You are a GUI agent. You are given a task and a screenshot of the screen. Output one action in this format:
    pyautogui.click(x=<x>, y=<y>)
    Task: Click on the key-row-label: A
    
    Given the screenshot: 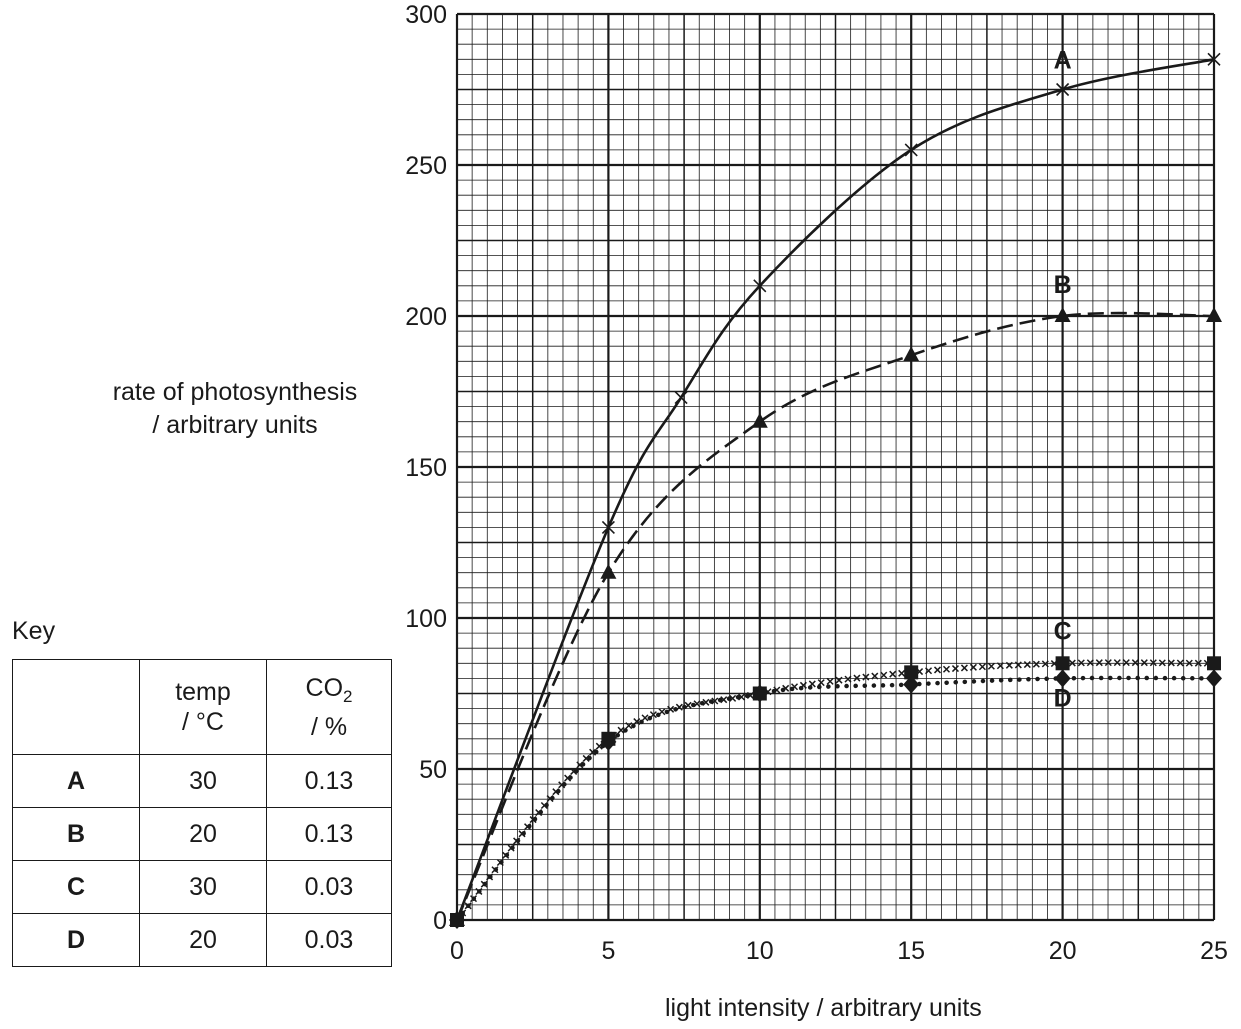 What is the action you would take?
    pyautogui.click(x=76, y=781)
    